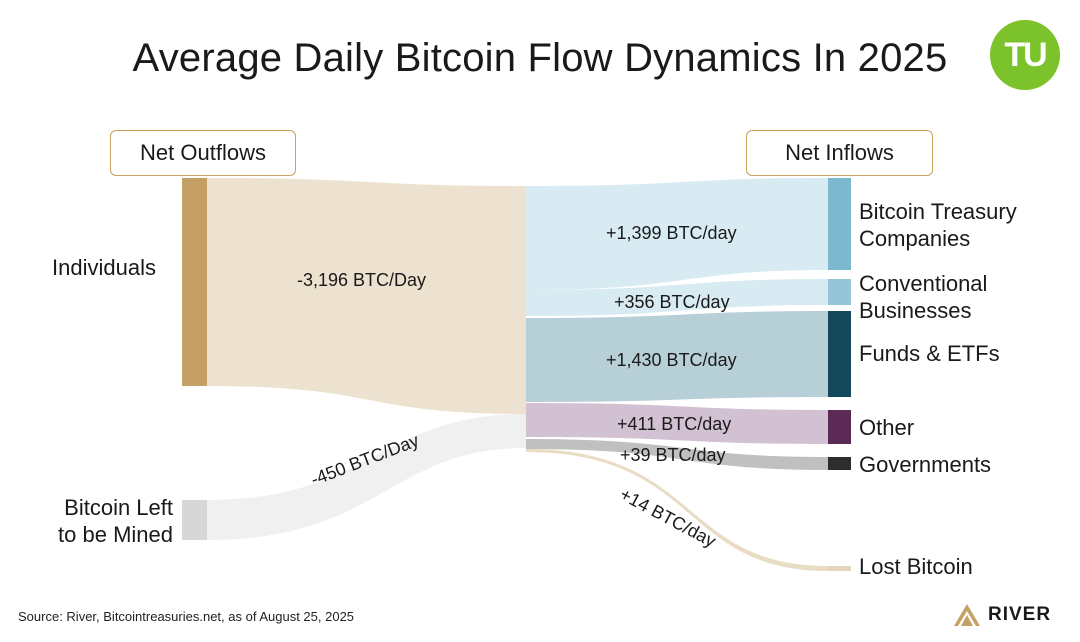 The width and height of the screenshot is (1080, 642). I want to click on net-outflows-header: Net Outflows, so click(203, 153).